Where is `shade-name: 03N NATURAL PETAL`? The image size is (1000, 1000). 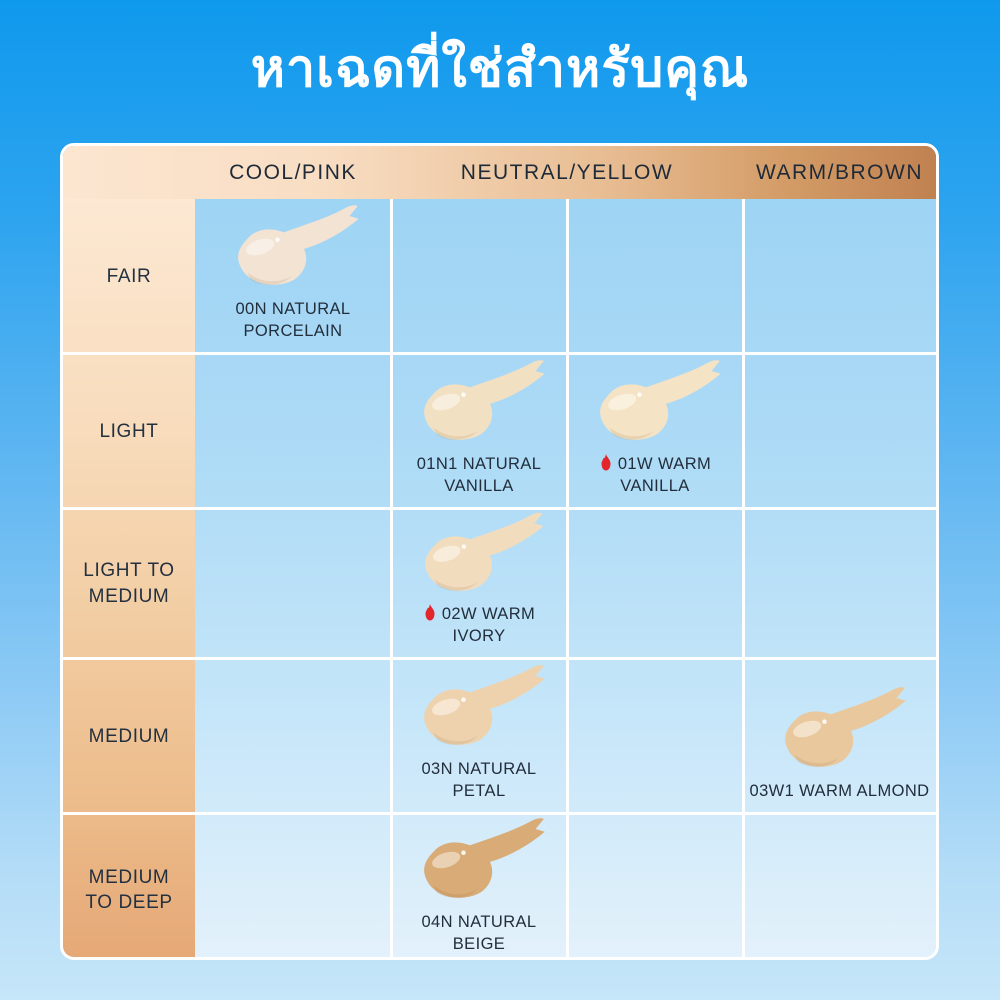 shade-name: 03N NATURAL PETAL is located at coordinates (479, 781).